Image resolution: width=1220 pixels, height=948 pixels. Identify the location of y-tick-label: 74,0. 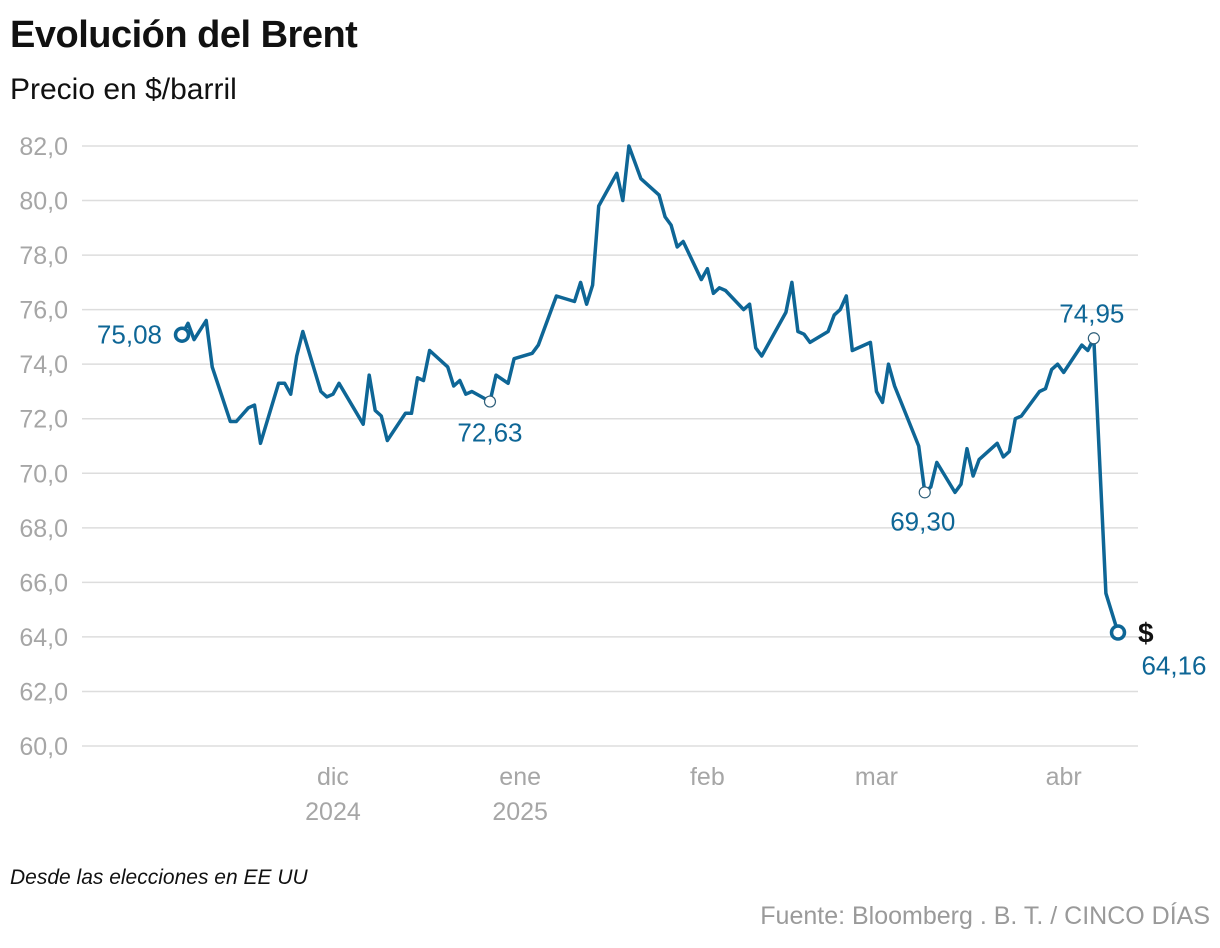
(43, 365).